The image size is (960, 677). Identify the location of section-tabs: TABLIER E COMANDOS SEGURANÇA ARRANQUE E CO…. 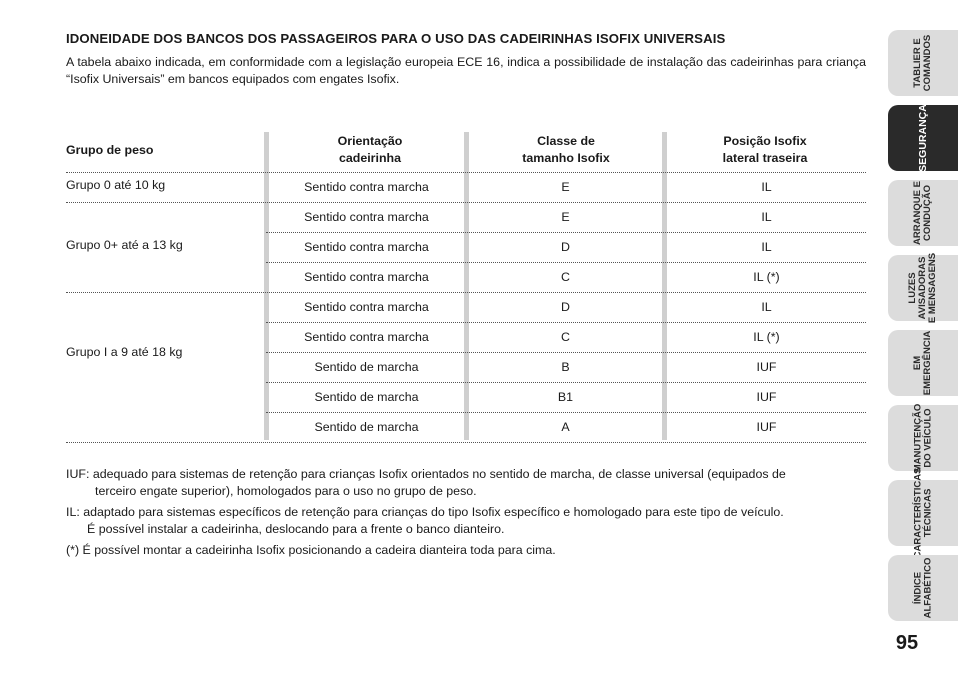
(922, 330).